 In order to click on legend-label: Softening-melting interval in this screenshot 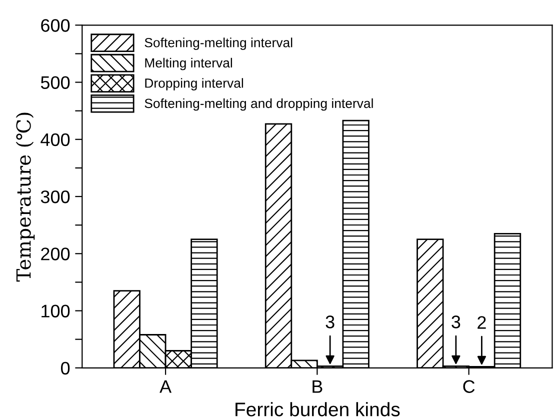, I will do `click(218, 44)`.